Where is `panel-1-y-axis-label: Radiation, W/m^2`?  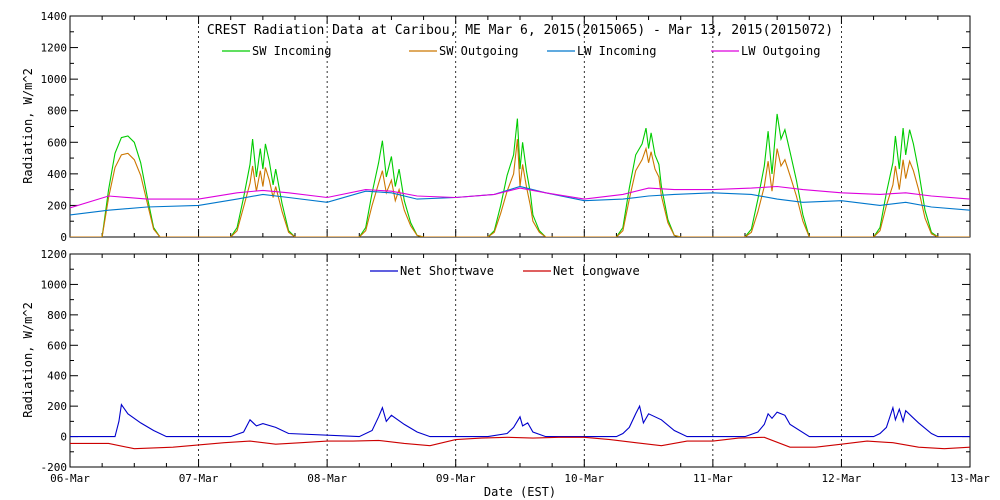
panel-1-y-axis-label: Radiation, W/m^2 is located at coordinates (28, 126).